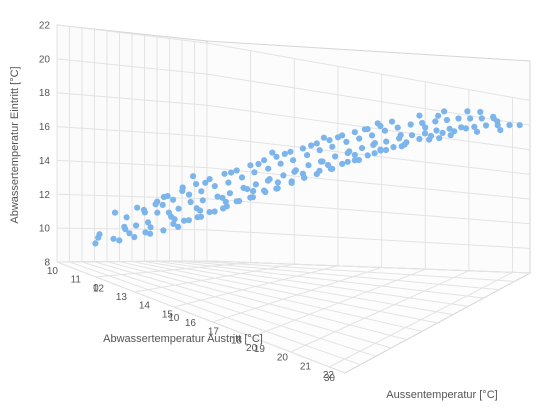  Describe the element at coordinates (53, 271) in the screenshot. I see `z-tick-label: 10` at that location.